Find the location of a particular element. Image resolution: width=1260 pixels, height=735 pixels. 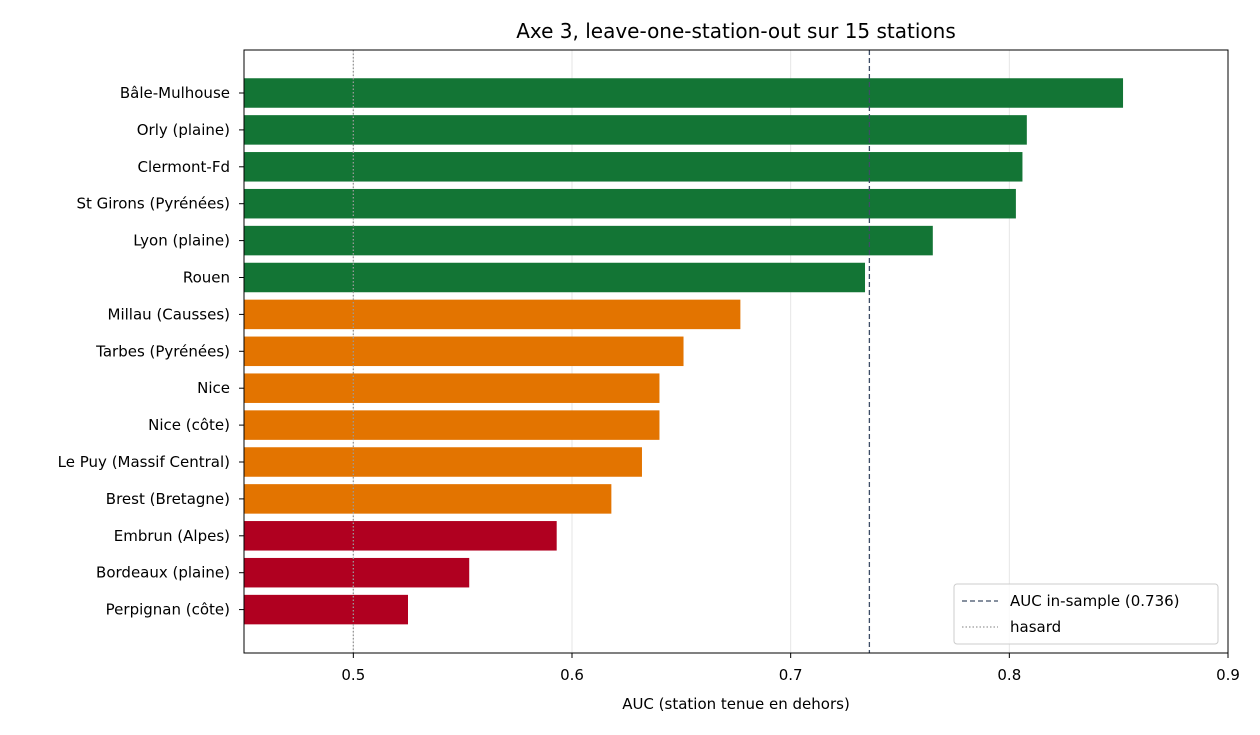

y-tick-label: Clermont-Fd is located at coordinates (183, 167).